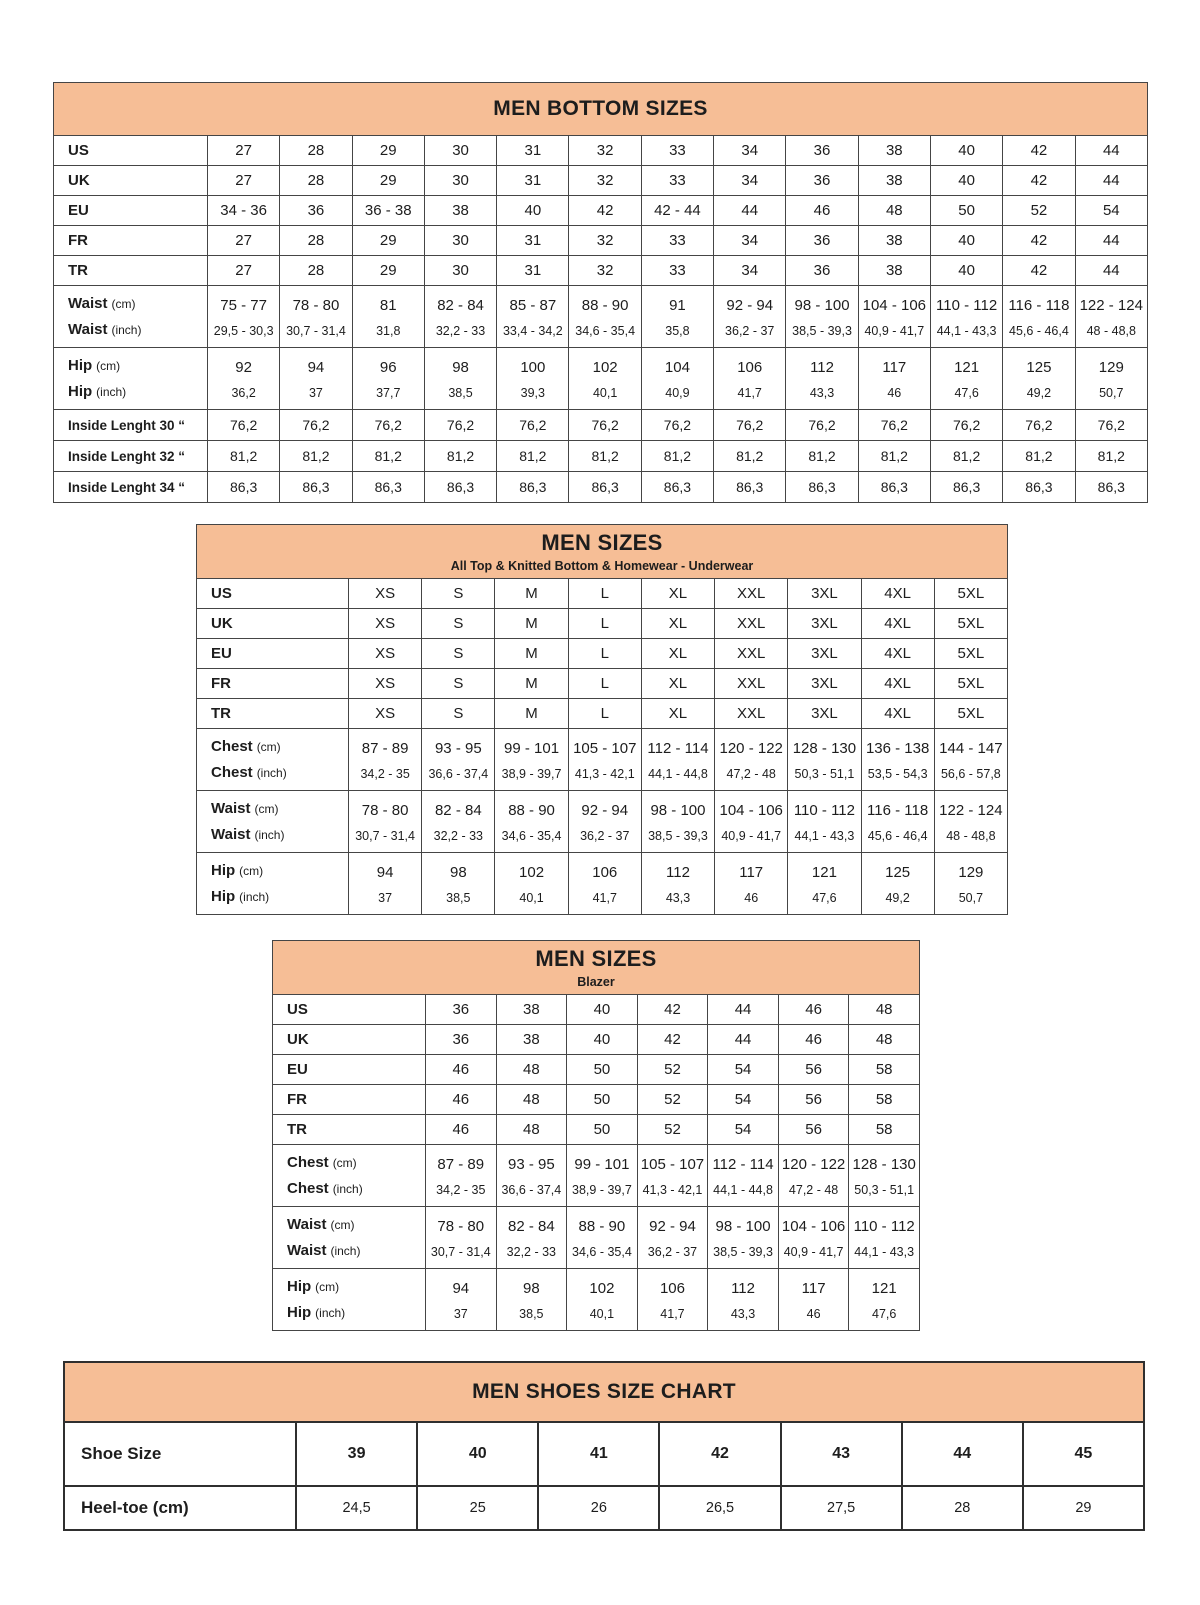  I want to click on table-header-row: MEN SIZES Blazer, so click(596, 967).